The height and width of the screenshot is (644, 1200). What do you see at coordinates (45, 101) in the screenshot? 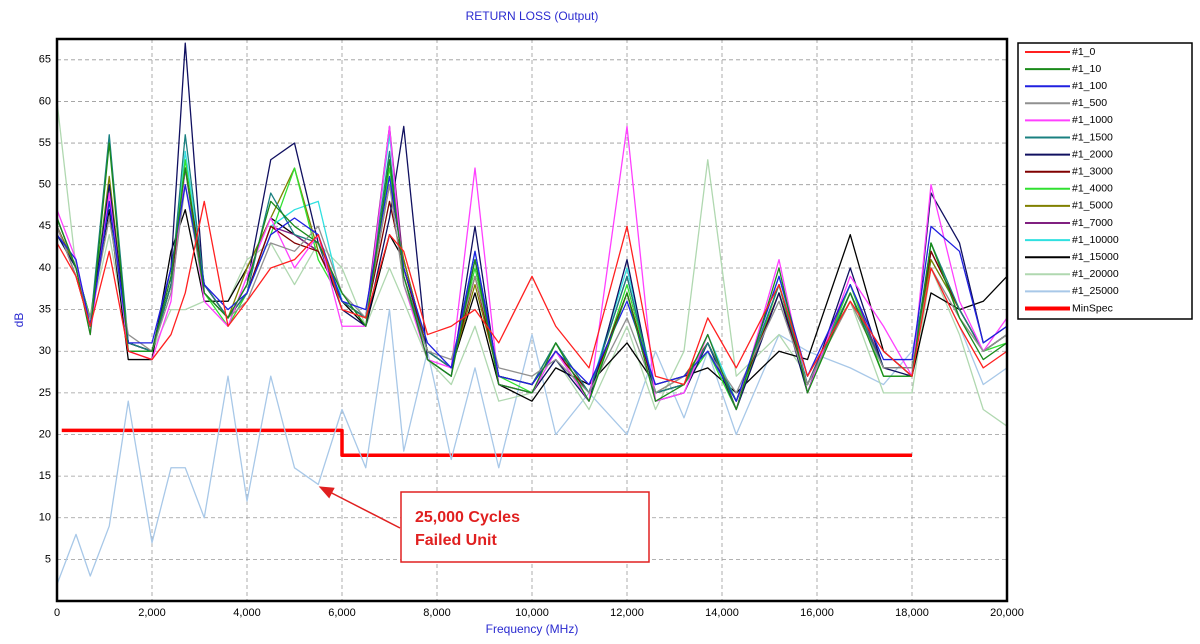
I see `y-tick-label: 60` at bounding box center [45, 101].